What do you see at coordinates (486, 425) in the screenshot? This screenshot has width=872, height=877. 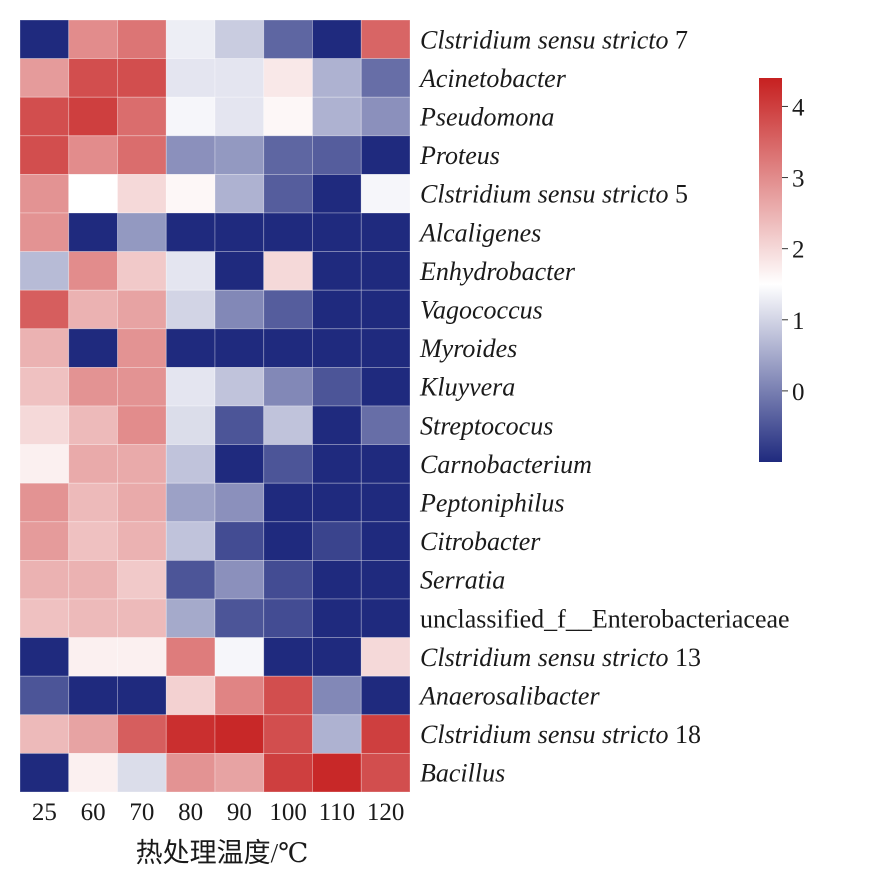 I see `row-label: Streptococus` at bounding box center [486, 425].